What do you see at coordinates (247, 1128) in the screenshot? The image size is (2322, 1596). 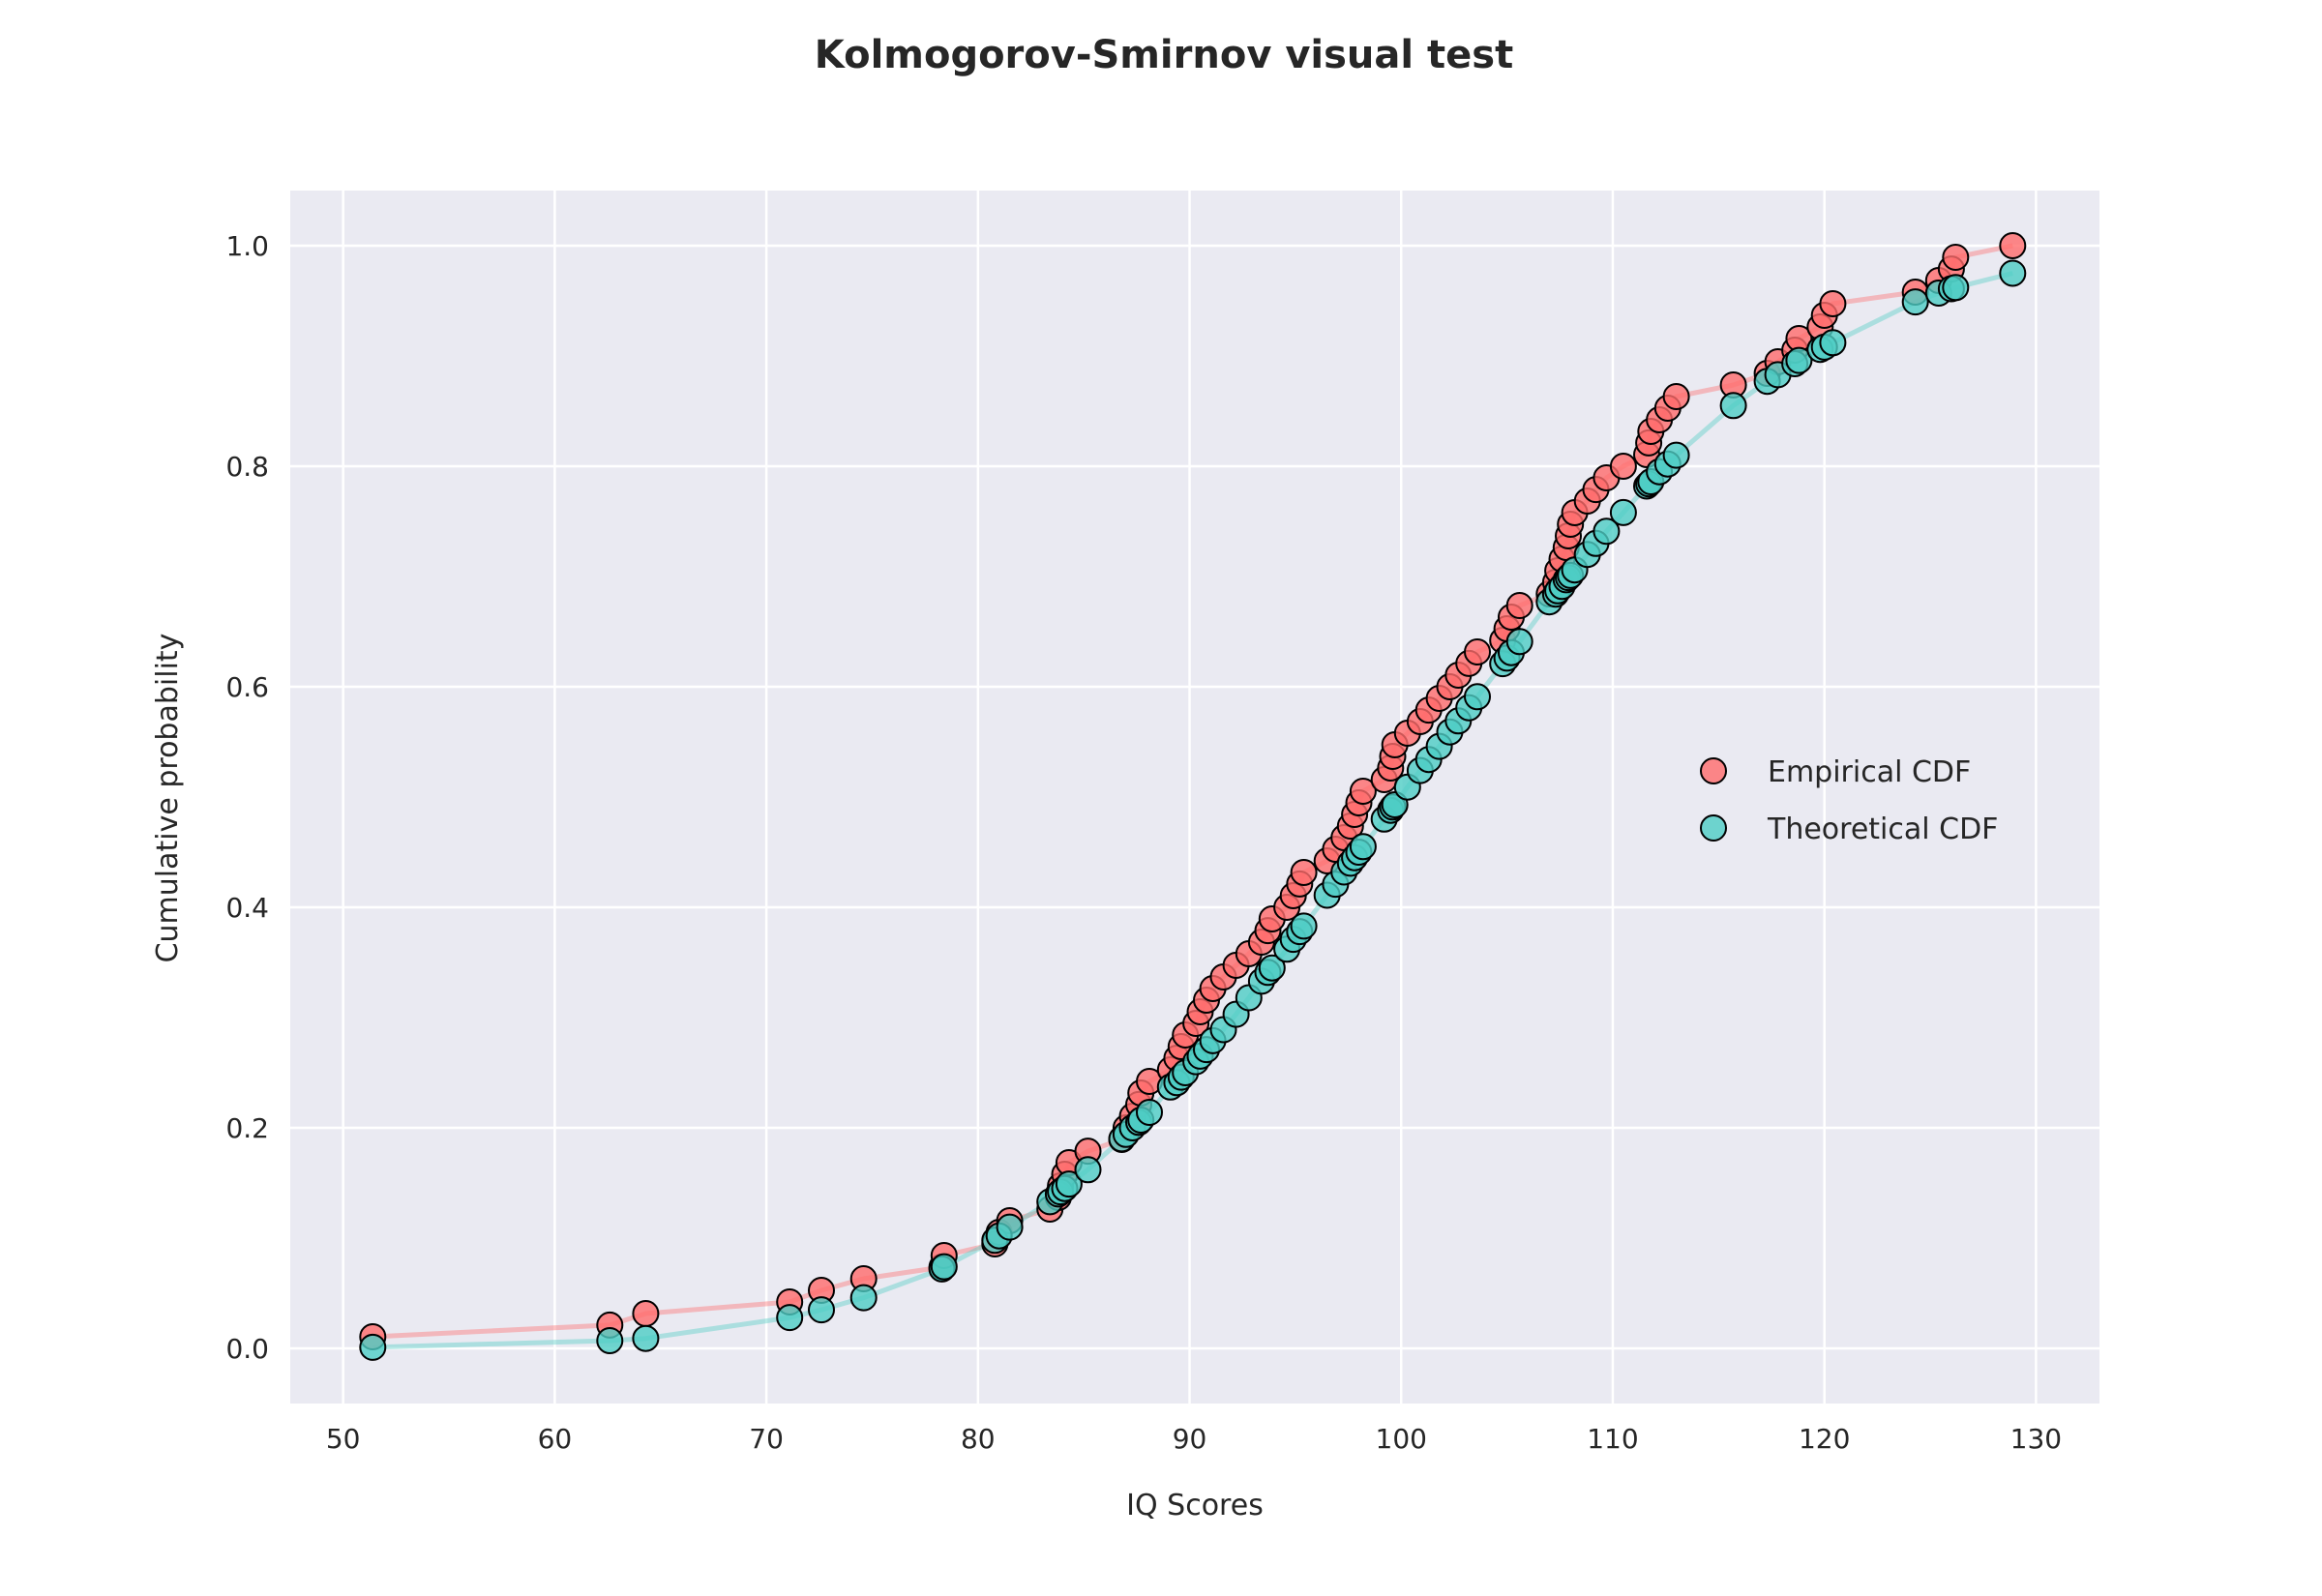 I see `y-tick-label: 0.2` at bounding box center [247, 1128].